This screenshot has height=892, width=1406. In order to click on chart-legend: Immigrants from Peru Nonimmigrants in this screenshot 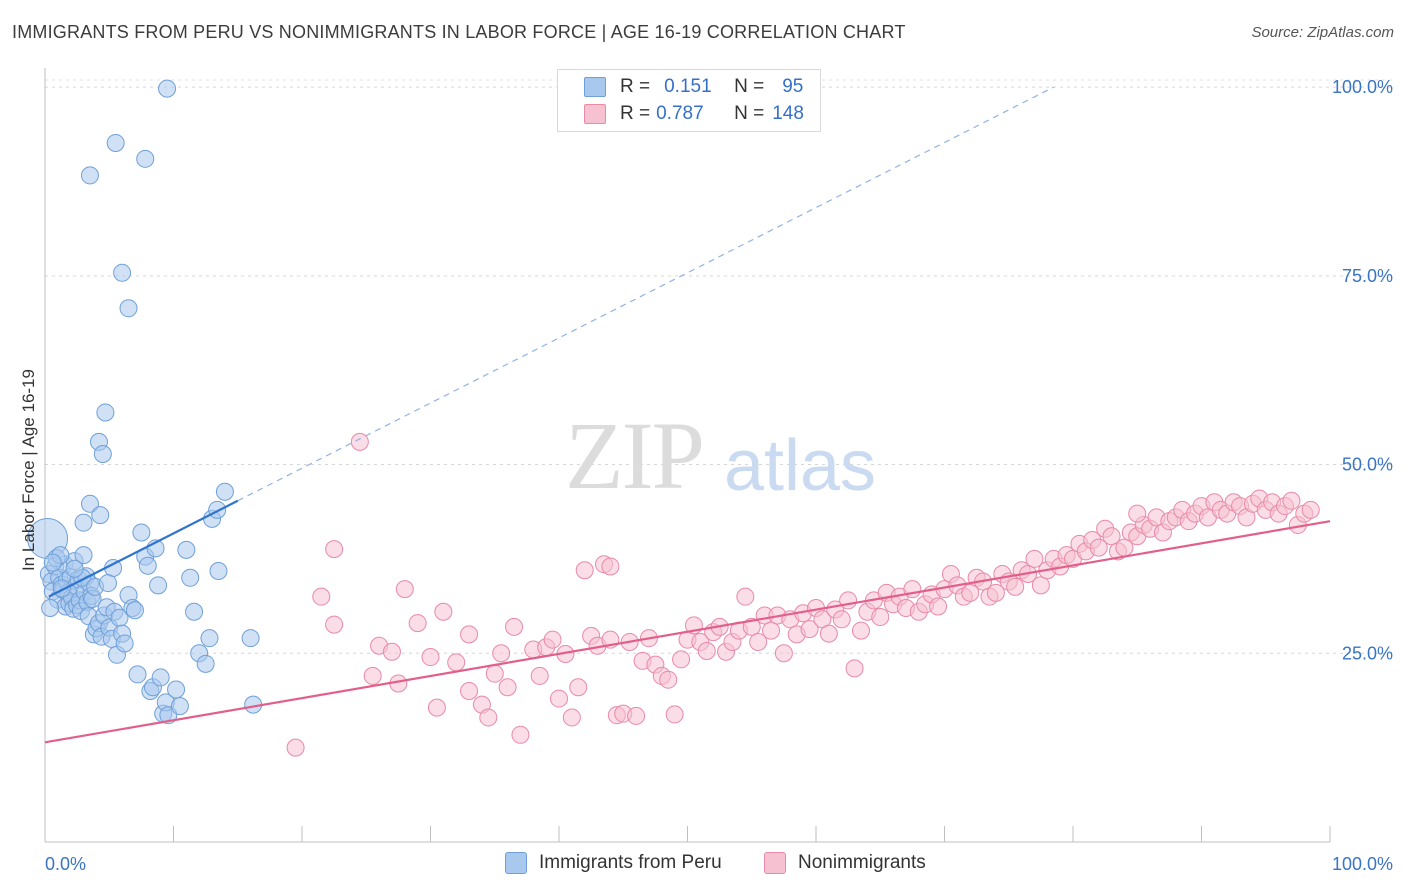, I will do `click(703, 865)`.